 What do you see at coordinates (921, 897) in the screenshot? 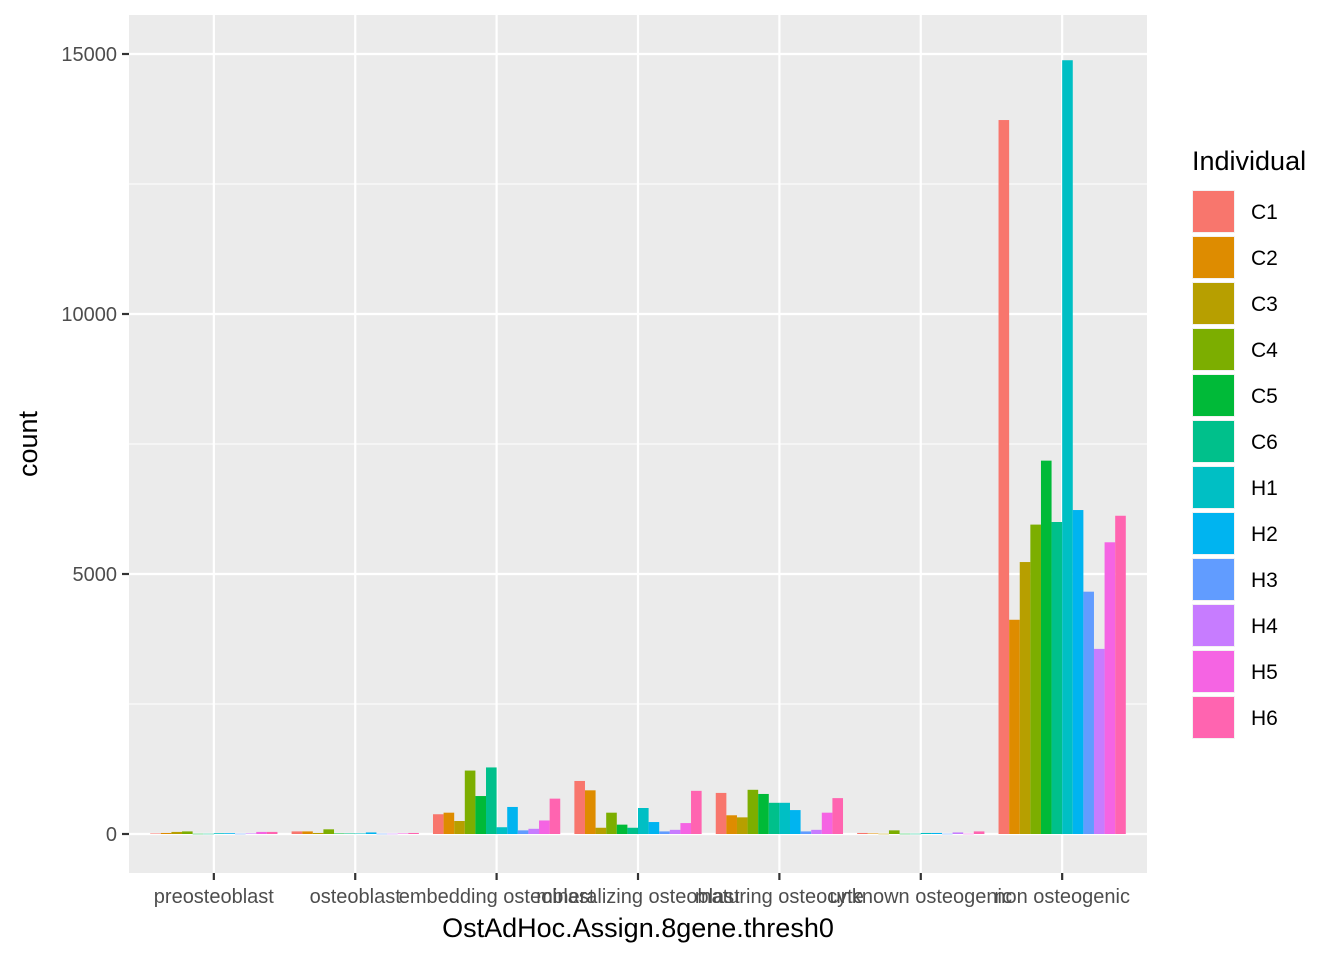
I see `x-tick-label: unknown osteogenic` at bounding box center [921, 897].